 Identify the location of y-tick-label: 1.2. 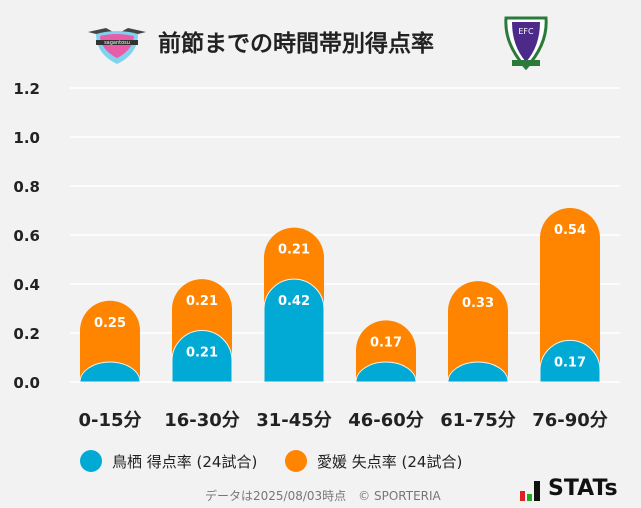
(26, 89).